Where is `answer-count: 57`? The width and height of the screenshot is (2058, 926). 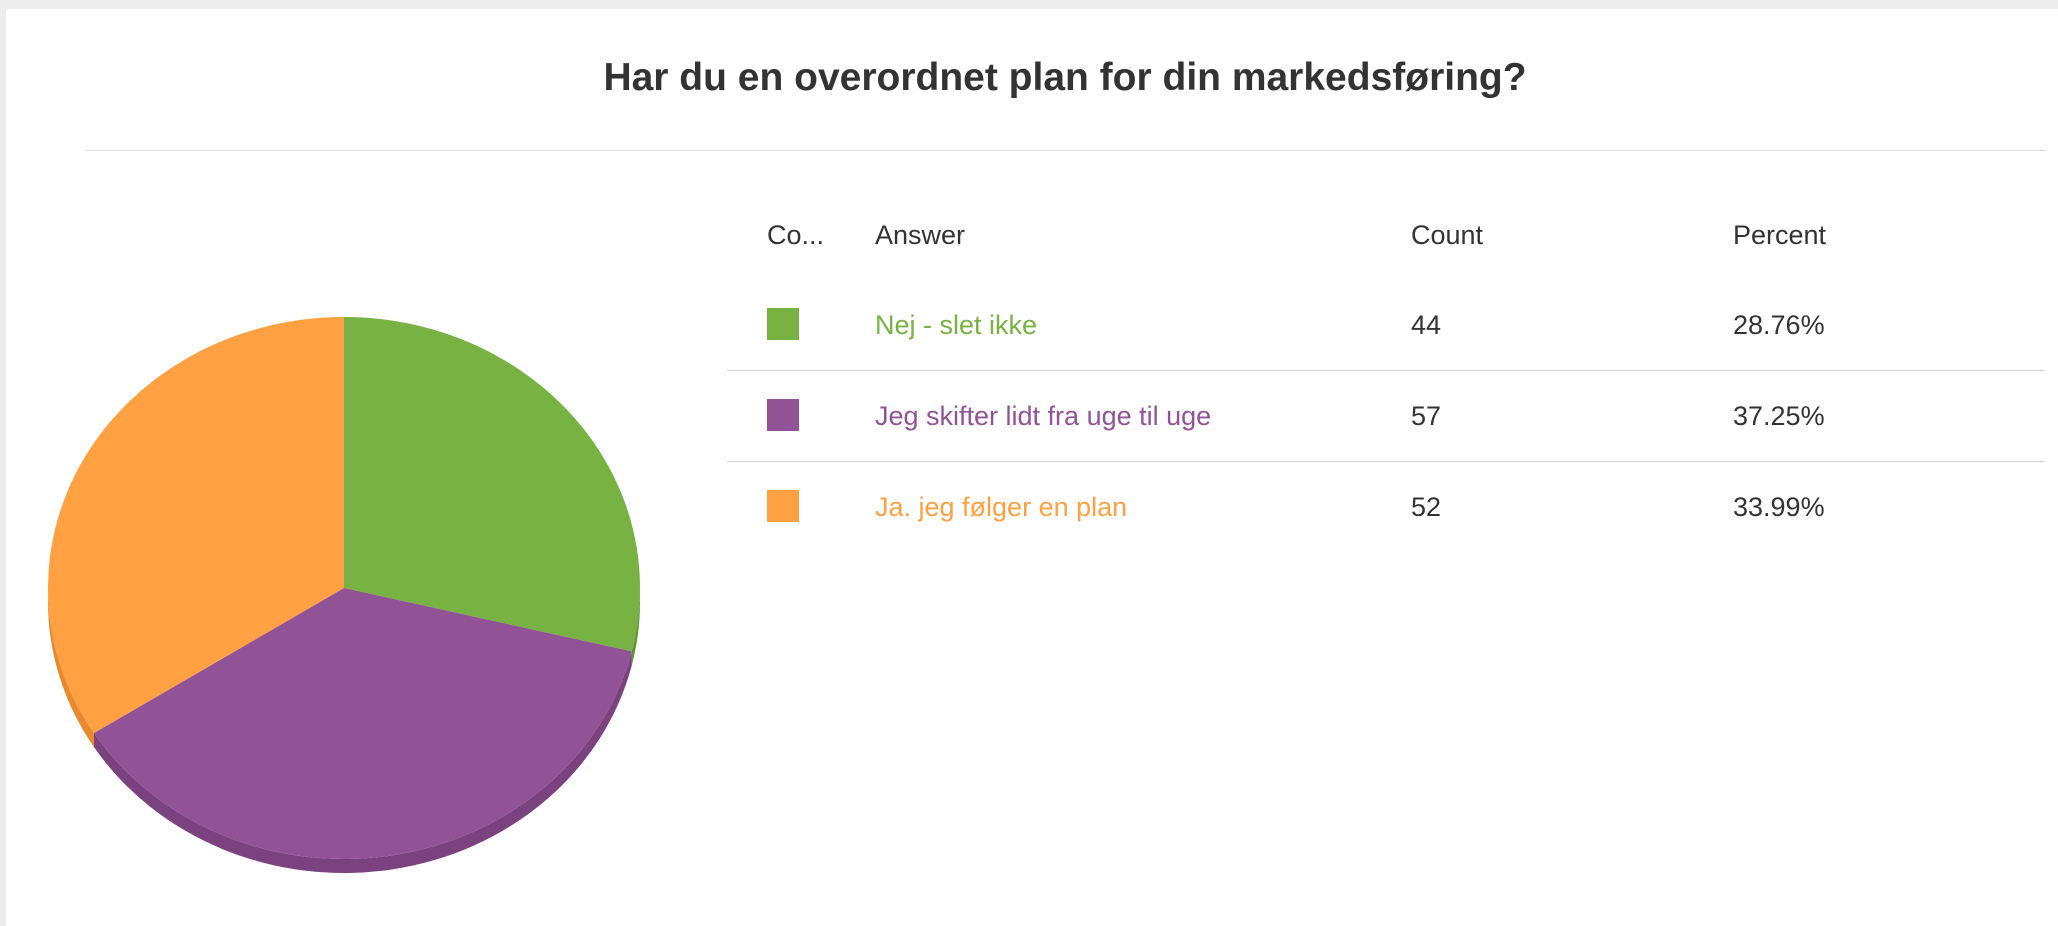
answer-count: 57 is located at coordinates (1426, 416).